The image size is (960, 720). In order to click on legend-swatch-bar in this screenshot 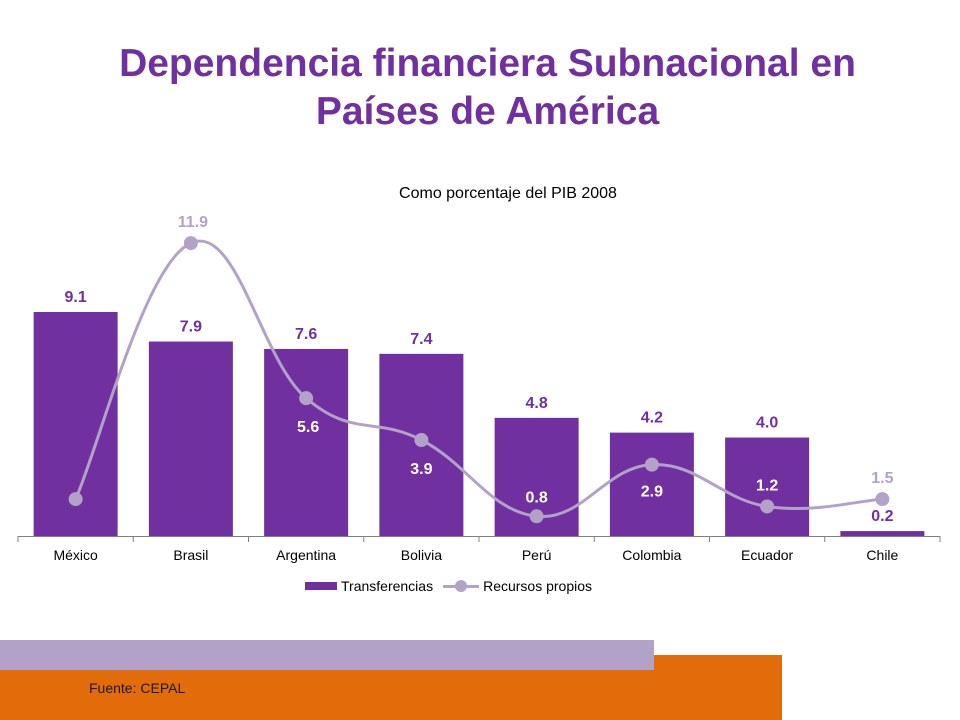, I will do `click(321, 586)`.